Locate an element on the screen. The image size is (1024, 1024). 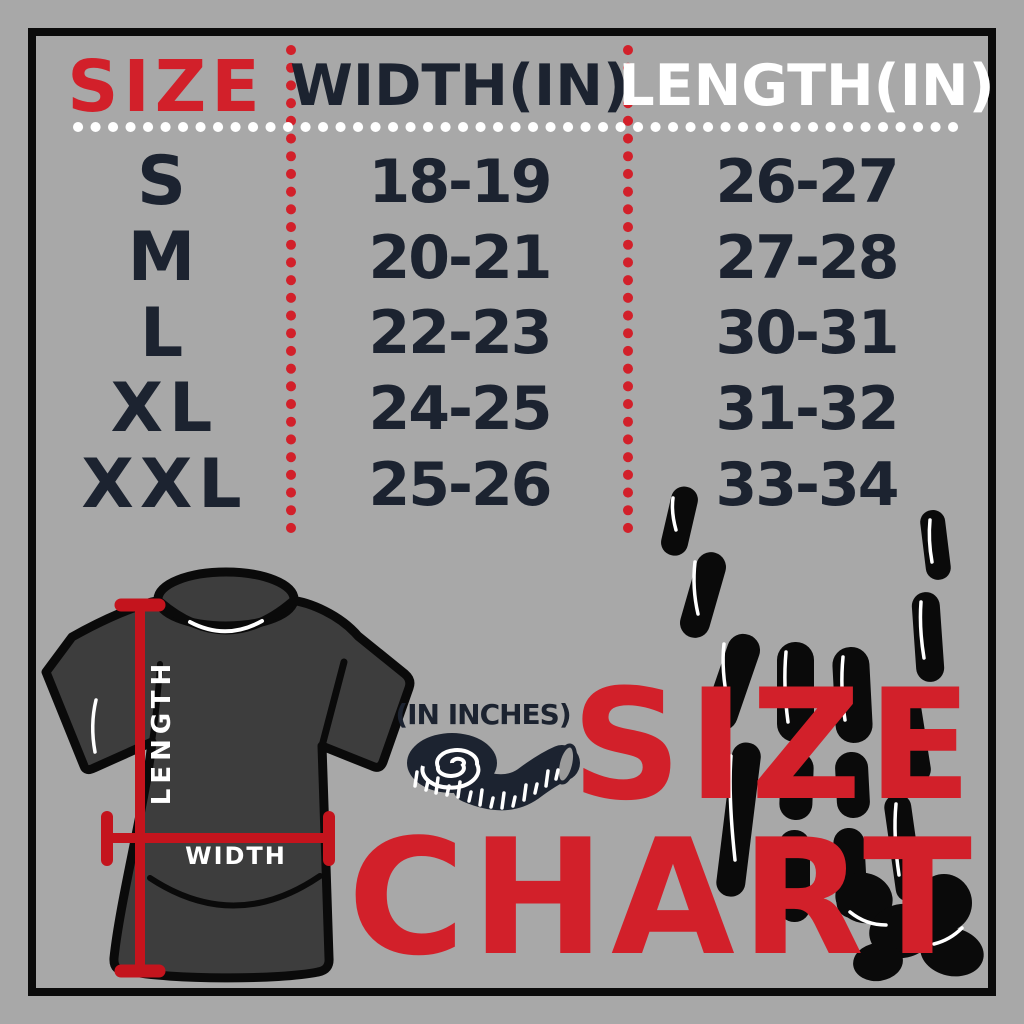
column-header-size: SIZE is located at coordinates (166, 86).